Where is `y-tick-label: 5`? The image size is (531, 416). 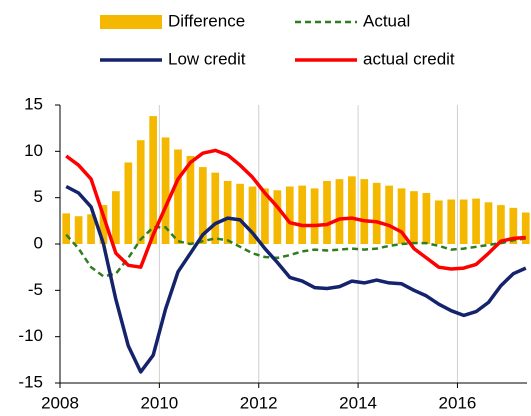 y-tick-label: 5 is located at coordinates (38, 196).